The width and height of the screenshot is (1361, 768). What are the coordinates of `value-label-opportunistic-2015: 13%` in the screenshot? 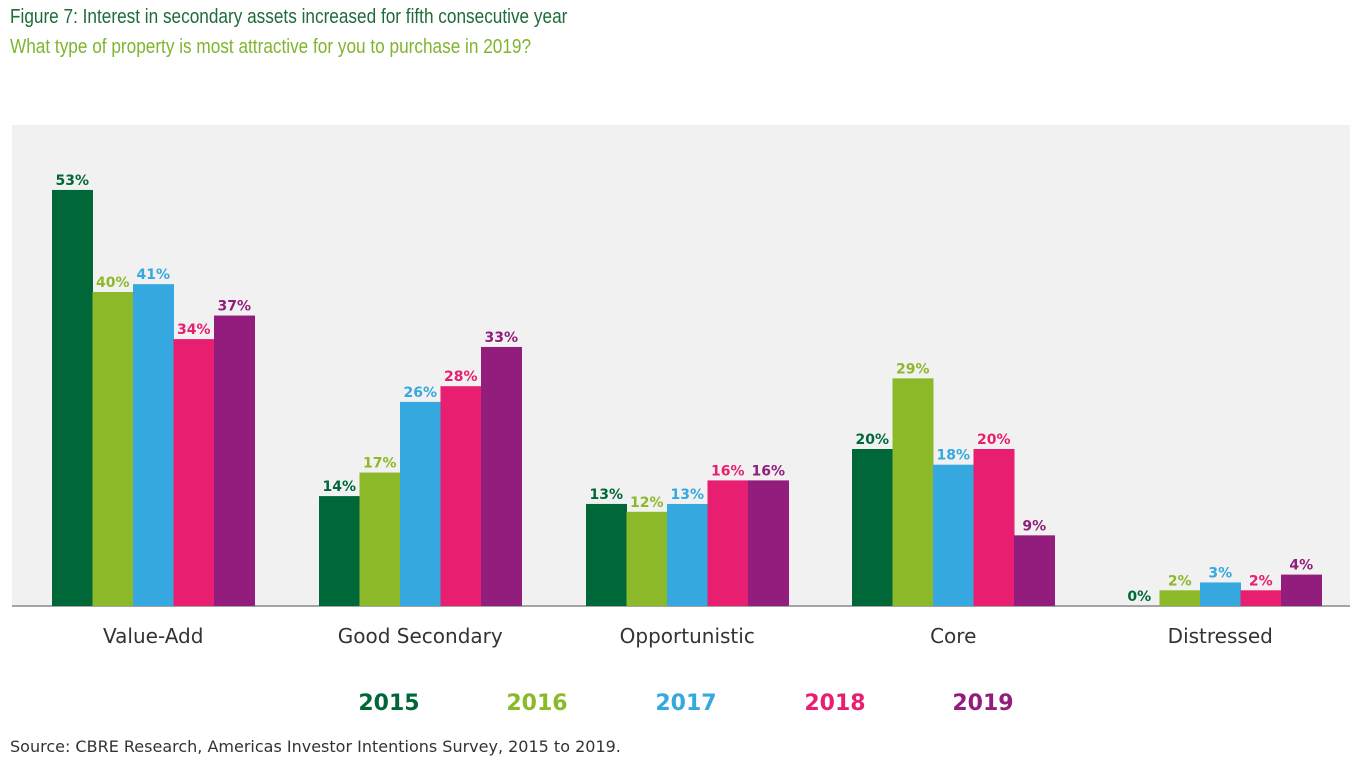 It's located at (606, 495).